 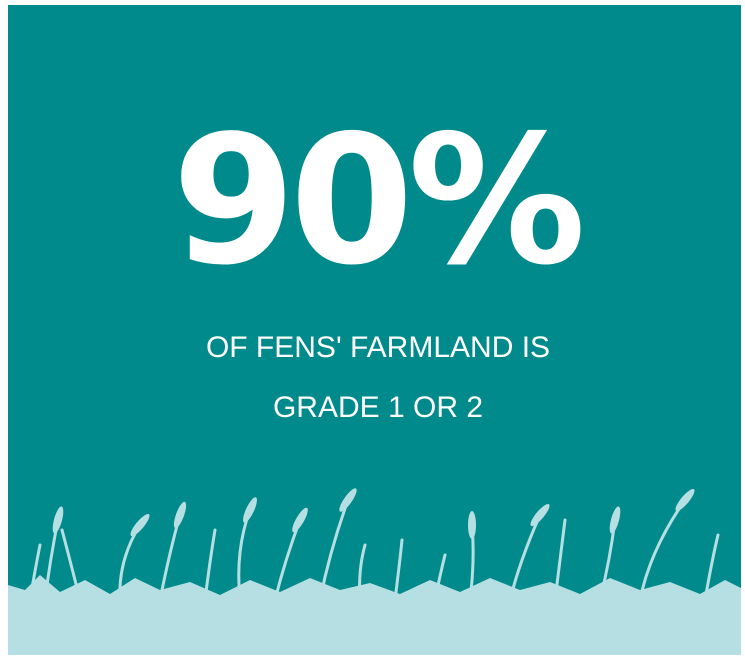 What do you see at coordinates (378, 407) in the screenshot?
I see `caption-line: GRADE 1 OR 2` at bounding box center [378, 407].